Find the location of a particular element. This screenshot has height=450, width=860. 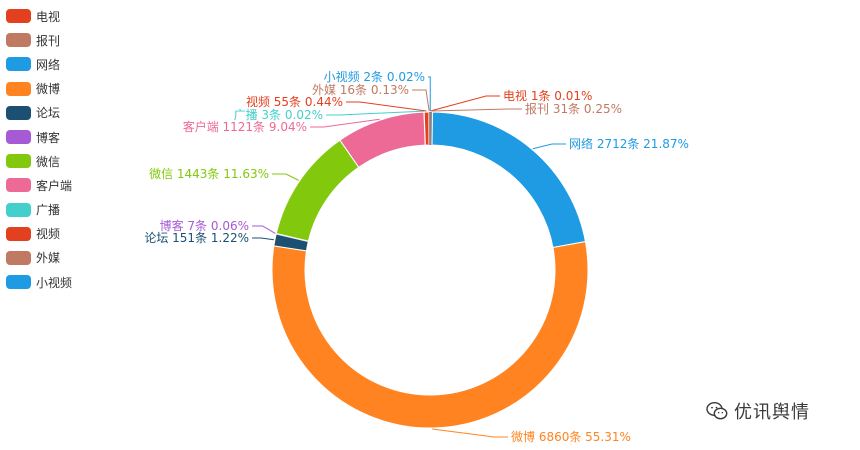

legend-label: 网络 is located at coordinates (48, 64).